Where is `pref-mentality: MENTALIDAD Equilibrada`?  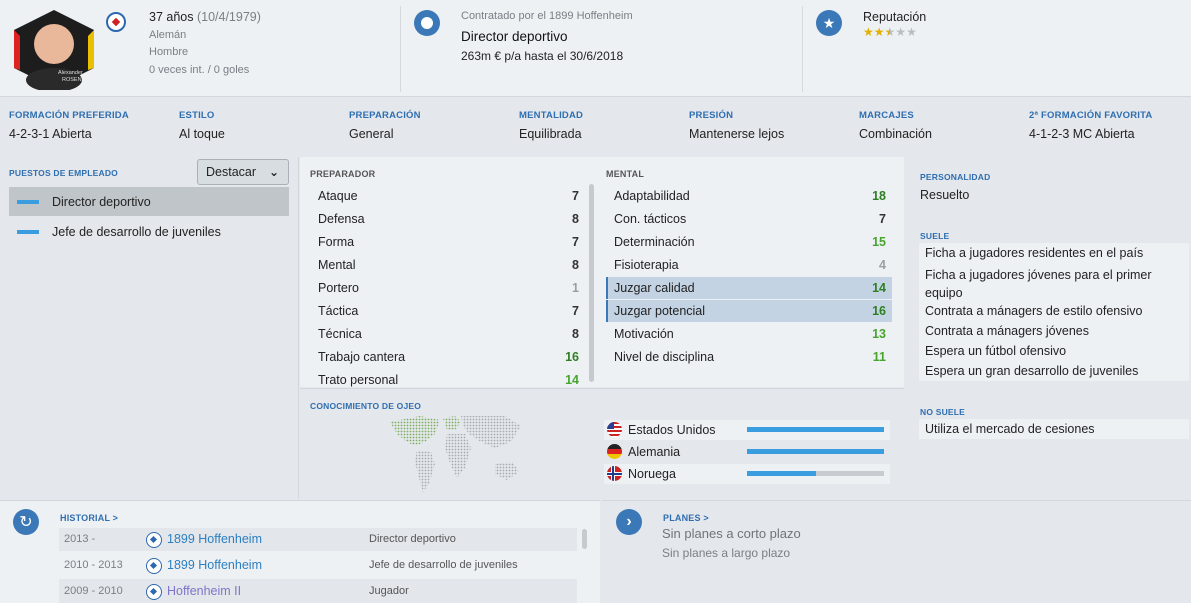 pref-mentality: MENTALIDAD Equilibrada is located at coordinates (551, 125).